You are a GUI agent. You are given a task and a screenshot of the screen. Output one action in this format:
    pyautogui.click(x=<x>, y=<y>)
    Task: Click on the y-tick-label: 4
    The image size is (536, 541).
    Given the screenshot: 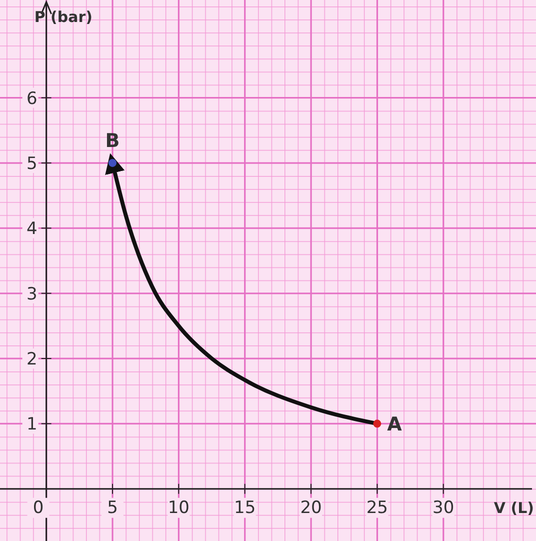 What is the action you would take?
    pyautogui.click(x=32, y=229)
    